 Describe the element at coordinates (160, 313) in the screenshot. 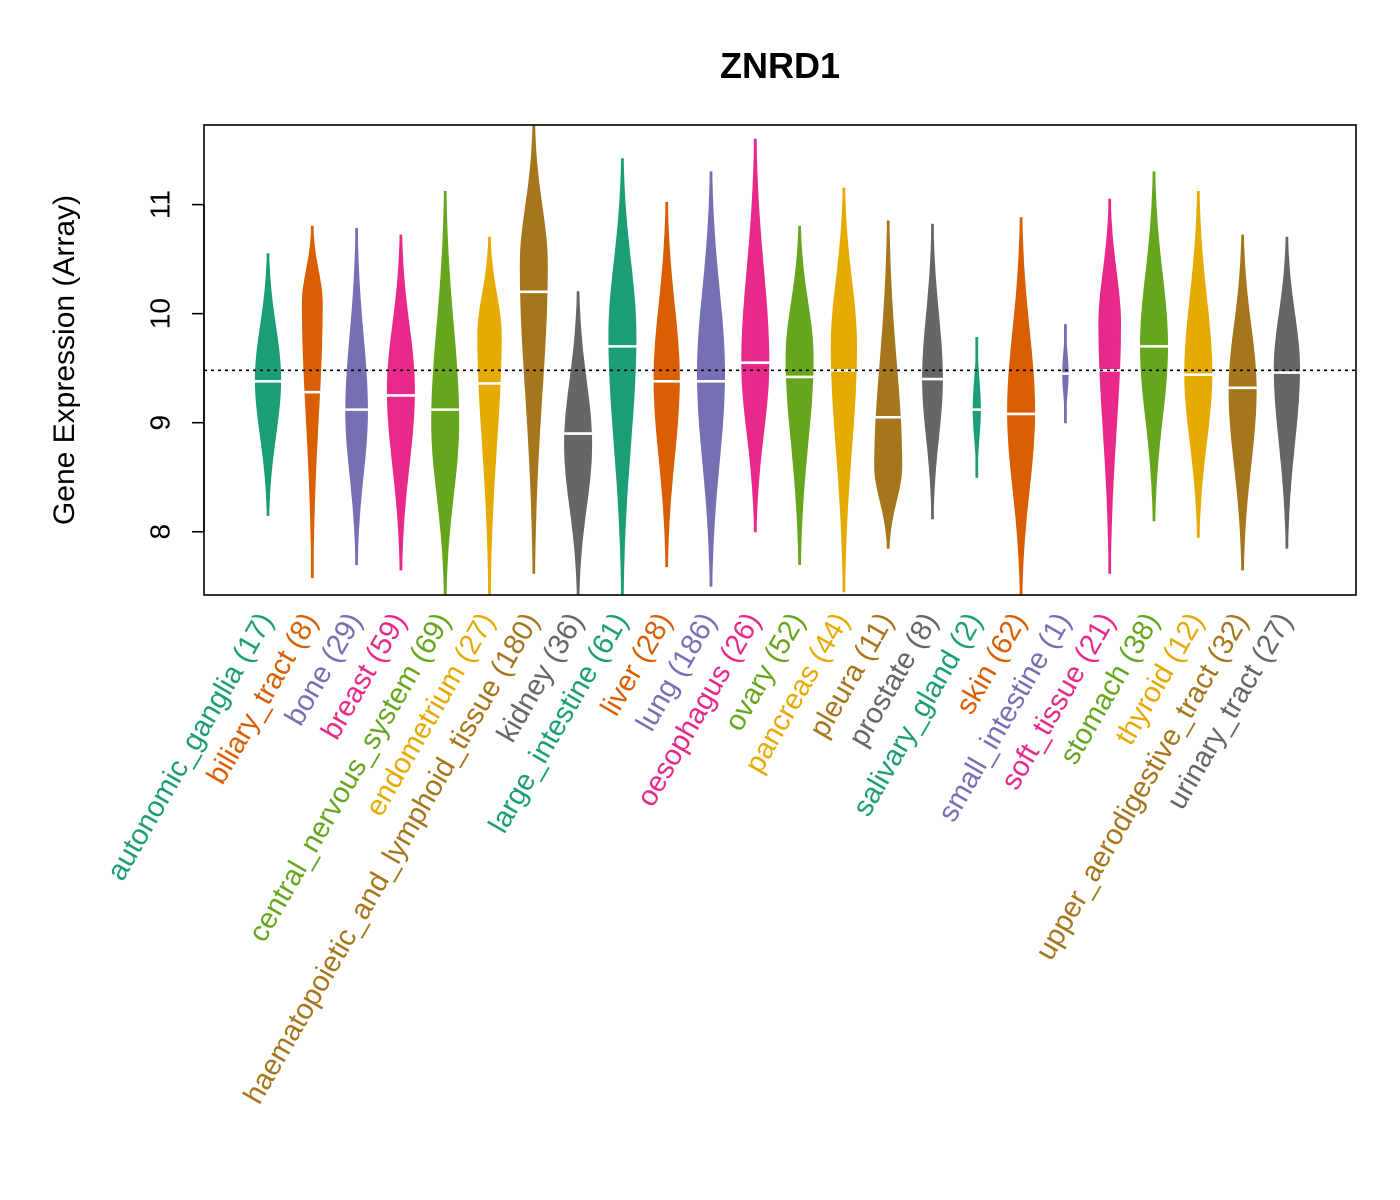

I see `y-tick-label: 10` at that location.